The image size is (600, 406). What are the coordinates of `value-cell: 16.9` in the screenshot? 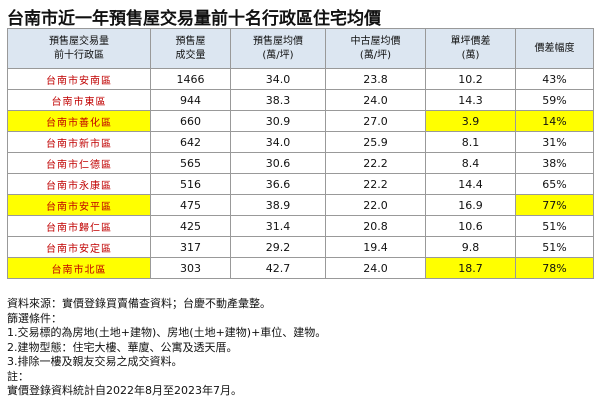 It's located at (470, 205).